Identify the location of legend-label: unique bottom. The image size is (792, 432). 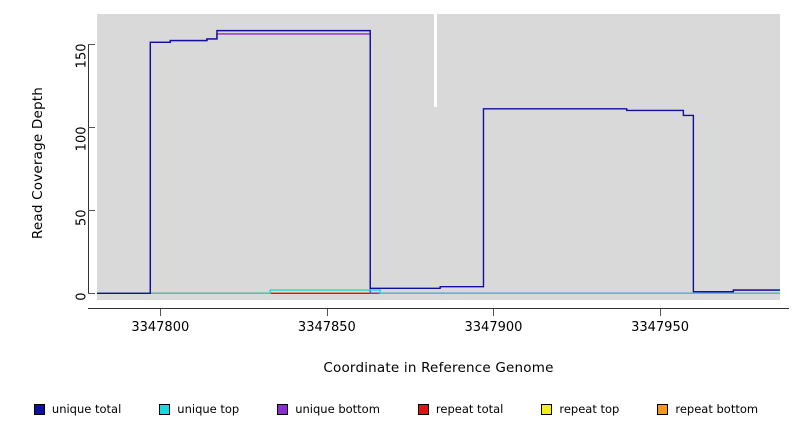
(337, 409).